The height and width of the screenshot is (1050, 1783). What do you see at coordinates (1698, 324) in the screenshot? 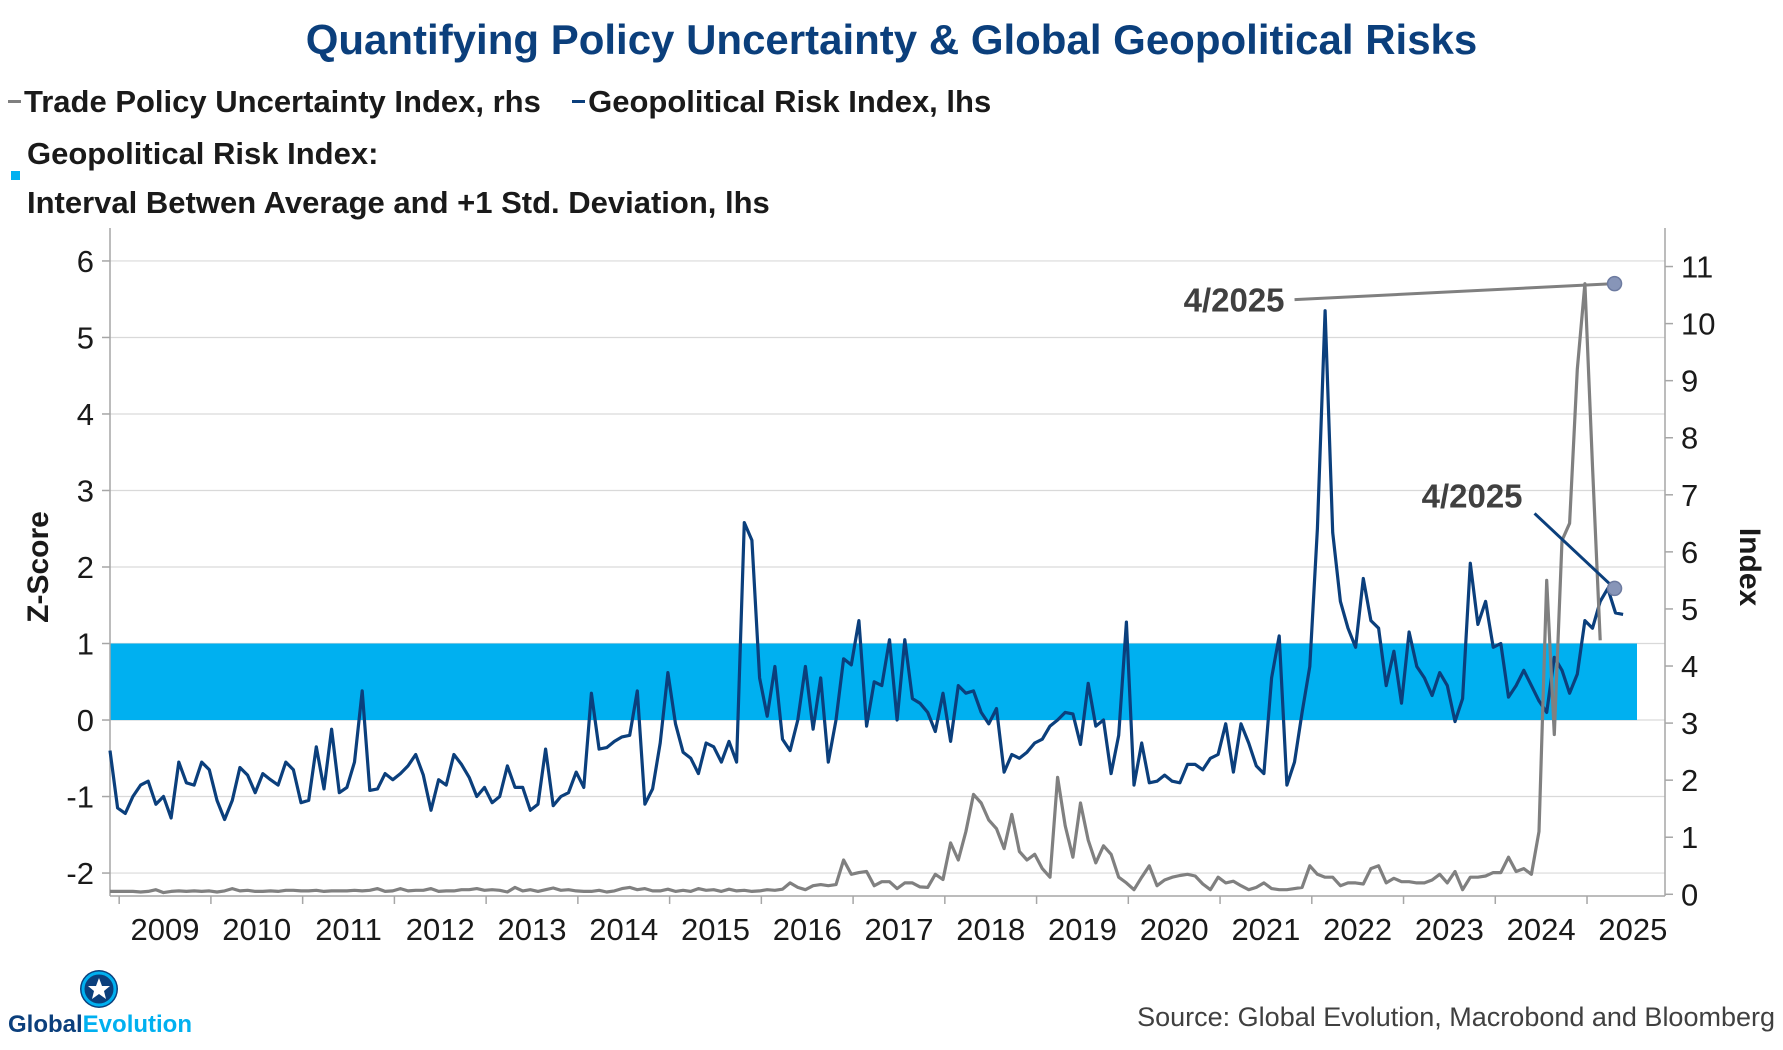
I see `right-tick-label: 10` at bounding box center [1698, 324].